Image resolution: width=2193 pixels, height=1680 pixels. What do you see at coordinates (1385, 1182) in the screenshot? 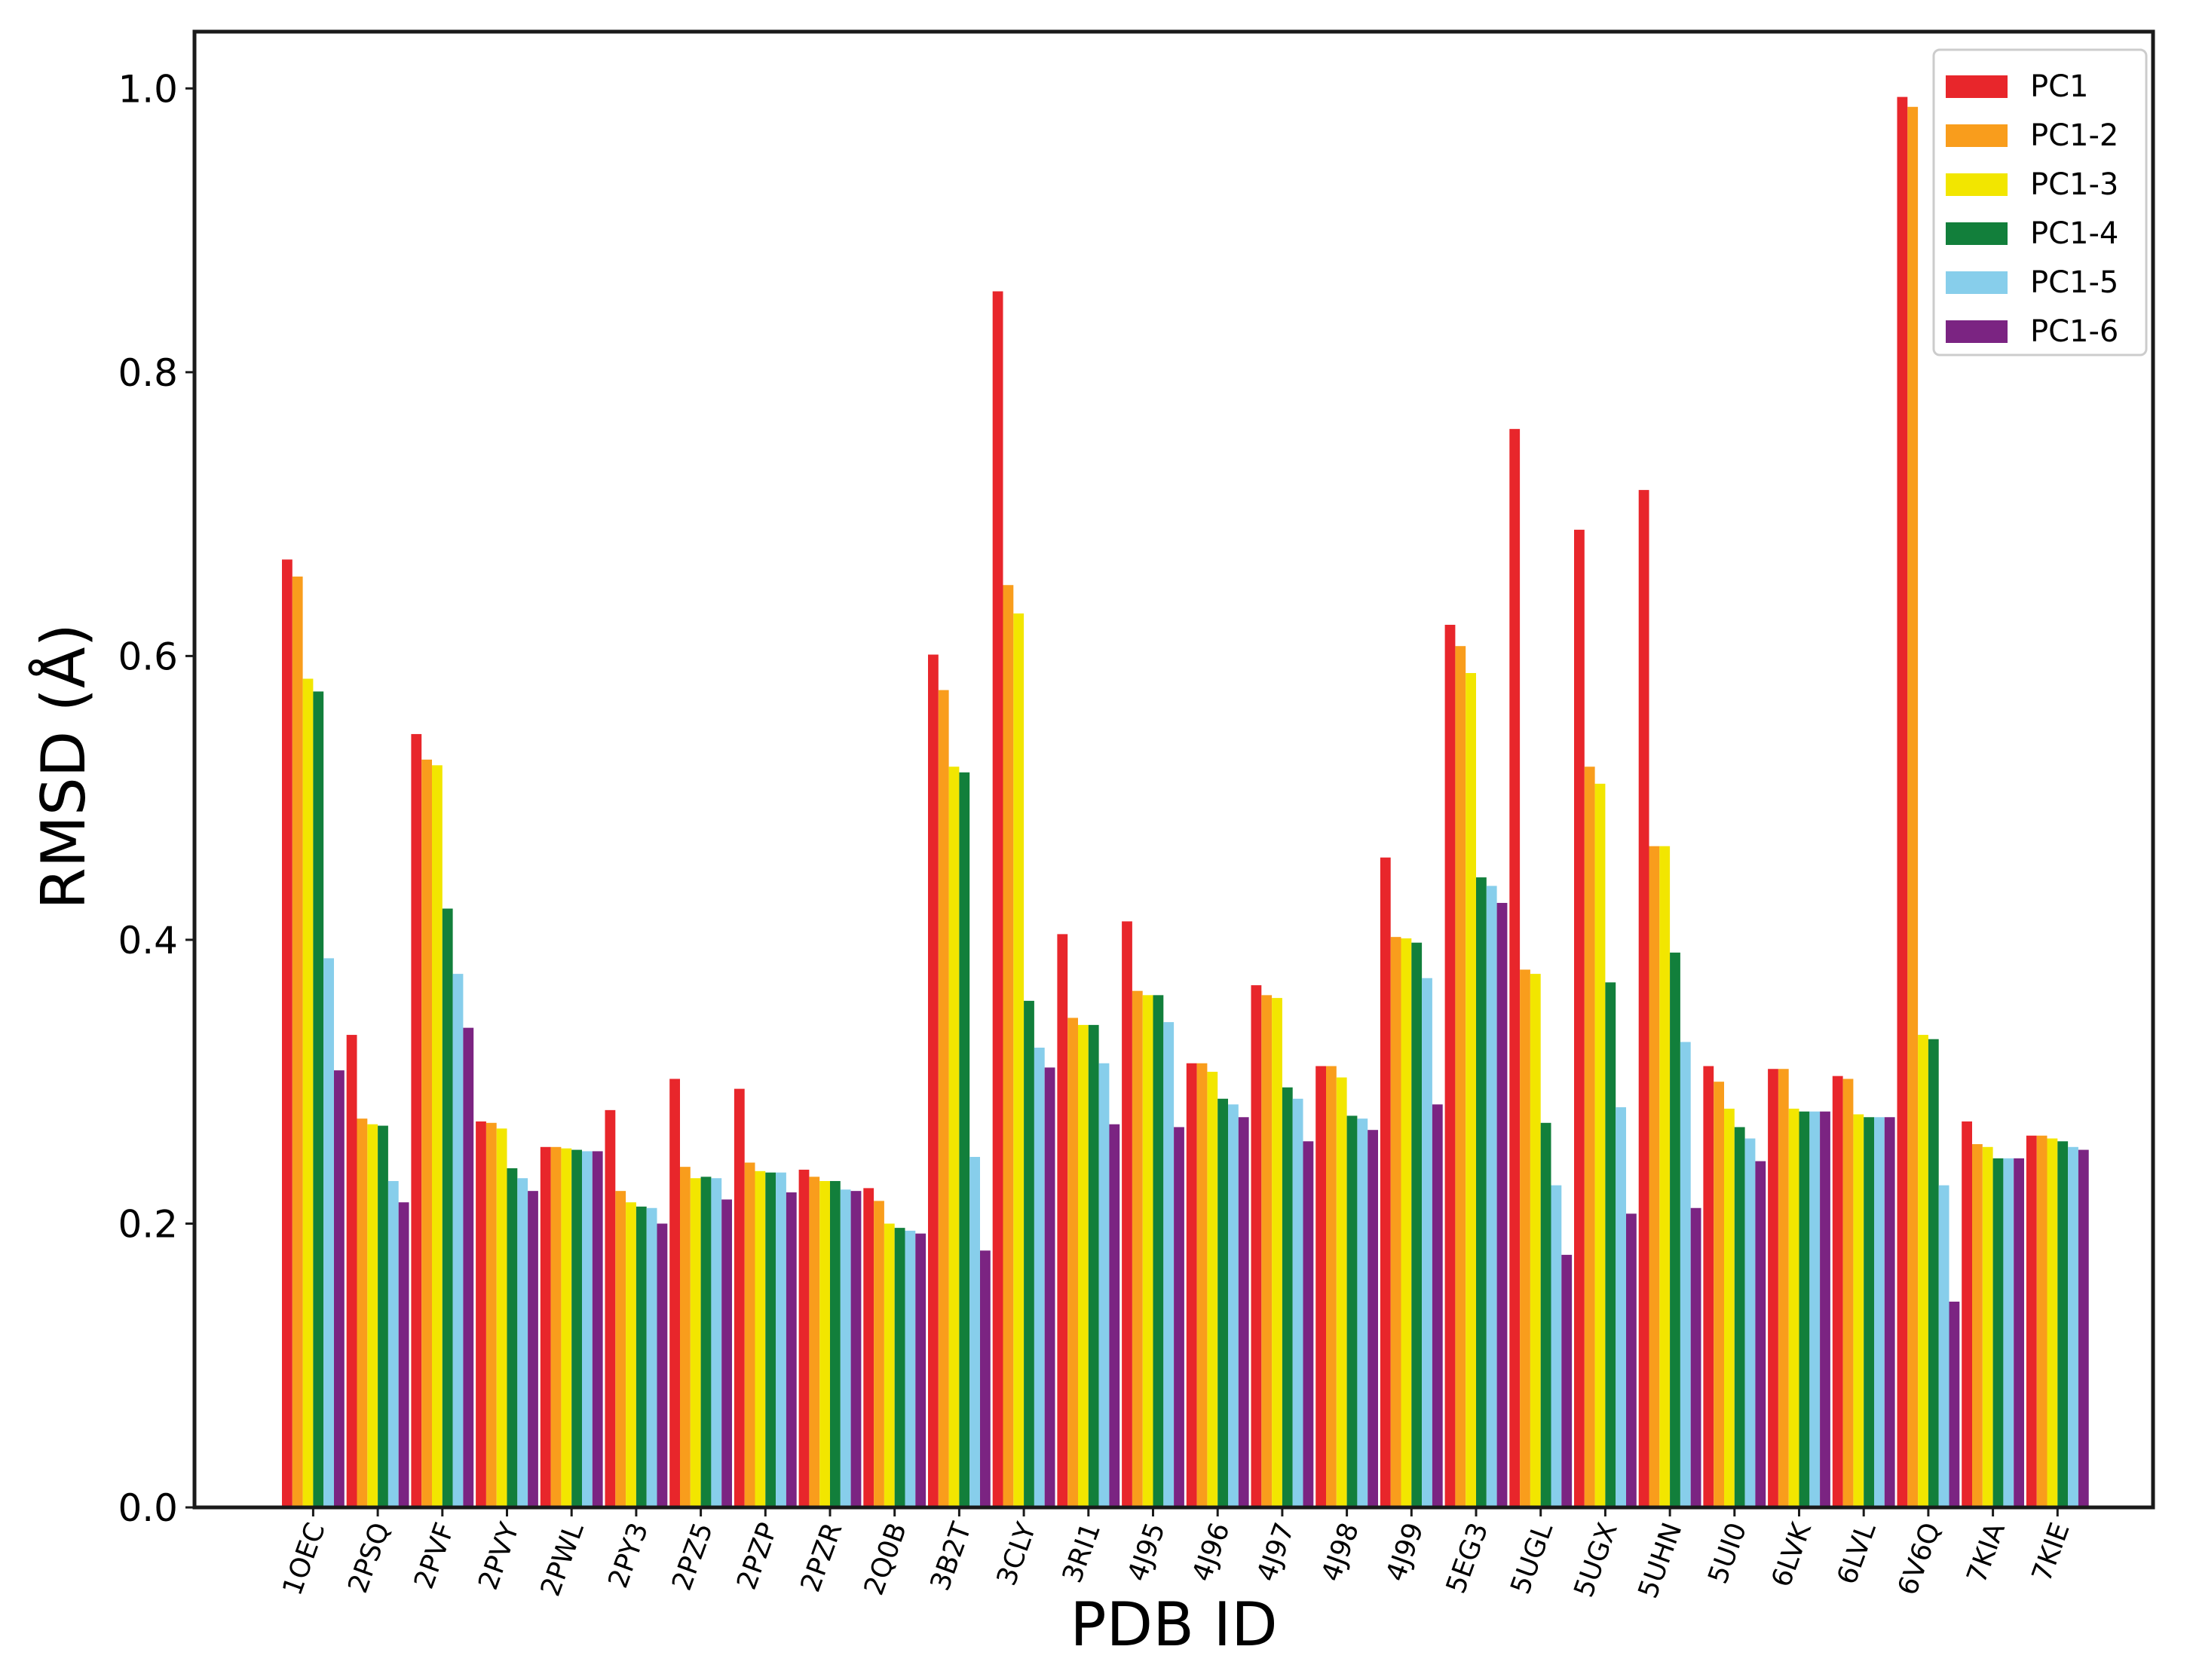
I see `bar-4j99-pc1` at bounding box center [1385, 1182].